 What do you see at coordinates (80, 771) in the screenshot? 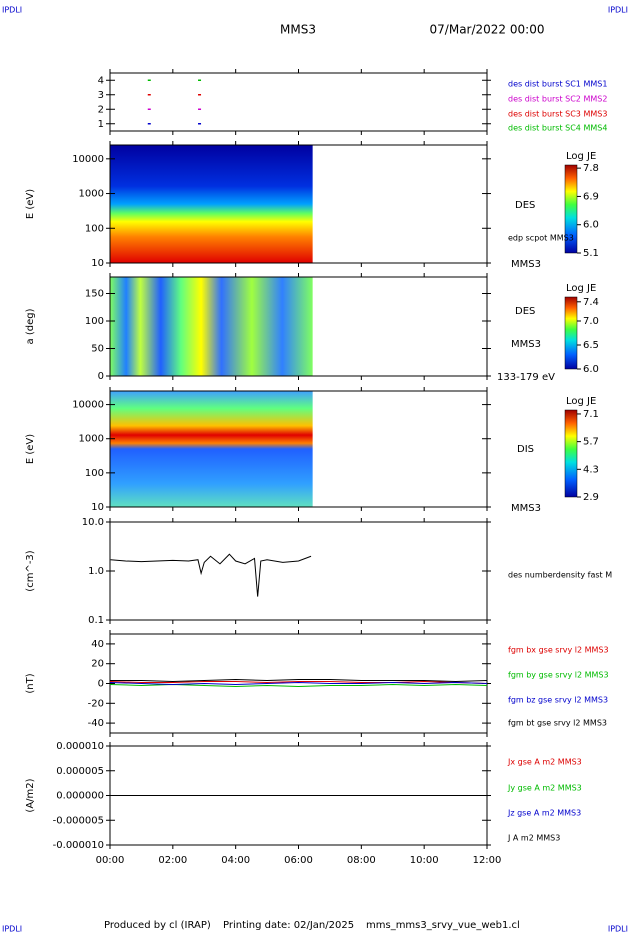
I see `y-tick-label: 0.000005` at bounding box center [80, 771].